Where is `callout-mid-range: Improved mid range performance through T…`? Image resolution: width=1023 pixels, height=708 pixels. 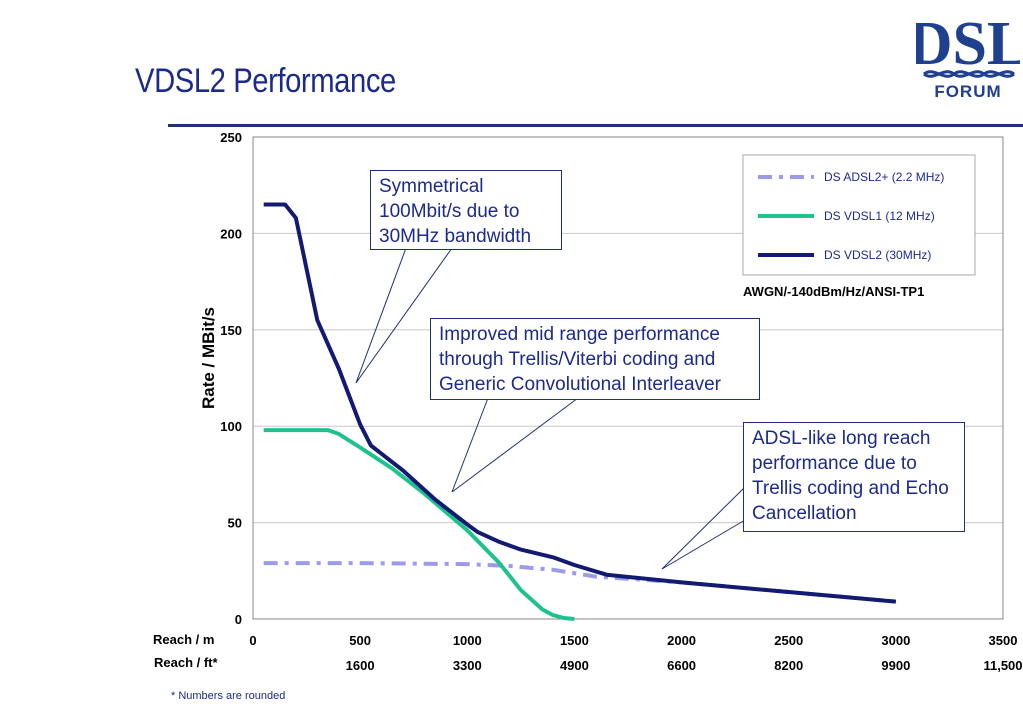 callout-mid-range: Improved mid range performance through T… is located at coordinates (595, 359).